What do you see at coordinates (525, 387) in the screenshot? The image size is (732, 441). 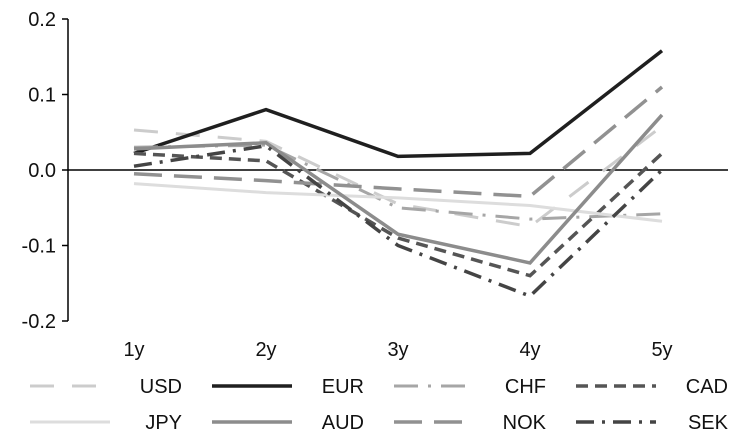 I see `legend-label-chf: CHF` at bounding box center [525, 387].